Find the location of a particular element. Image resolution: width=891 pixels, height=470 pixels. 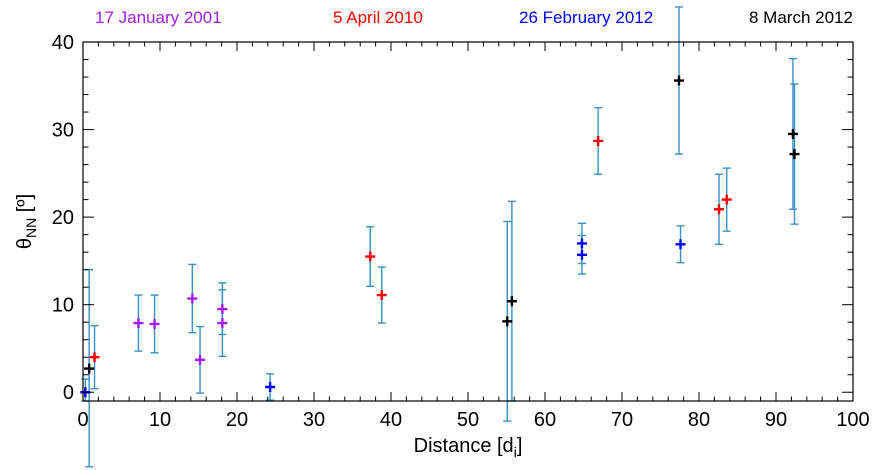

x-axis-title-end: ] is located at coordinates (520, 446).